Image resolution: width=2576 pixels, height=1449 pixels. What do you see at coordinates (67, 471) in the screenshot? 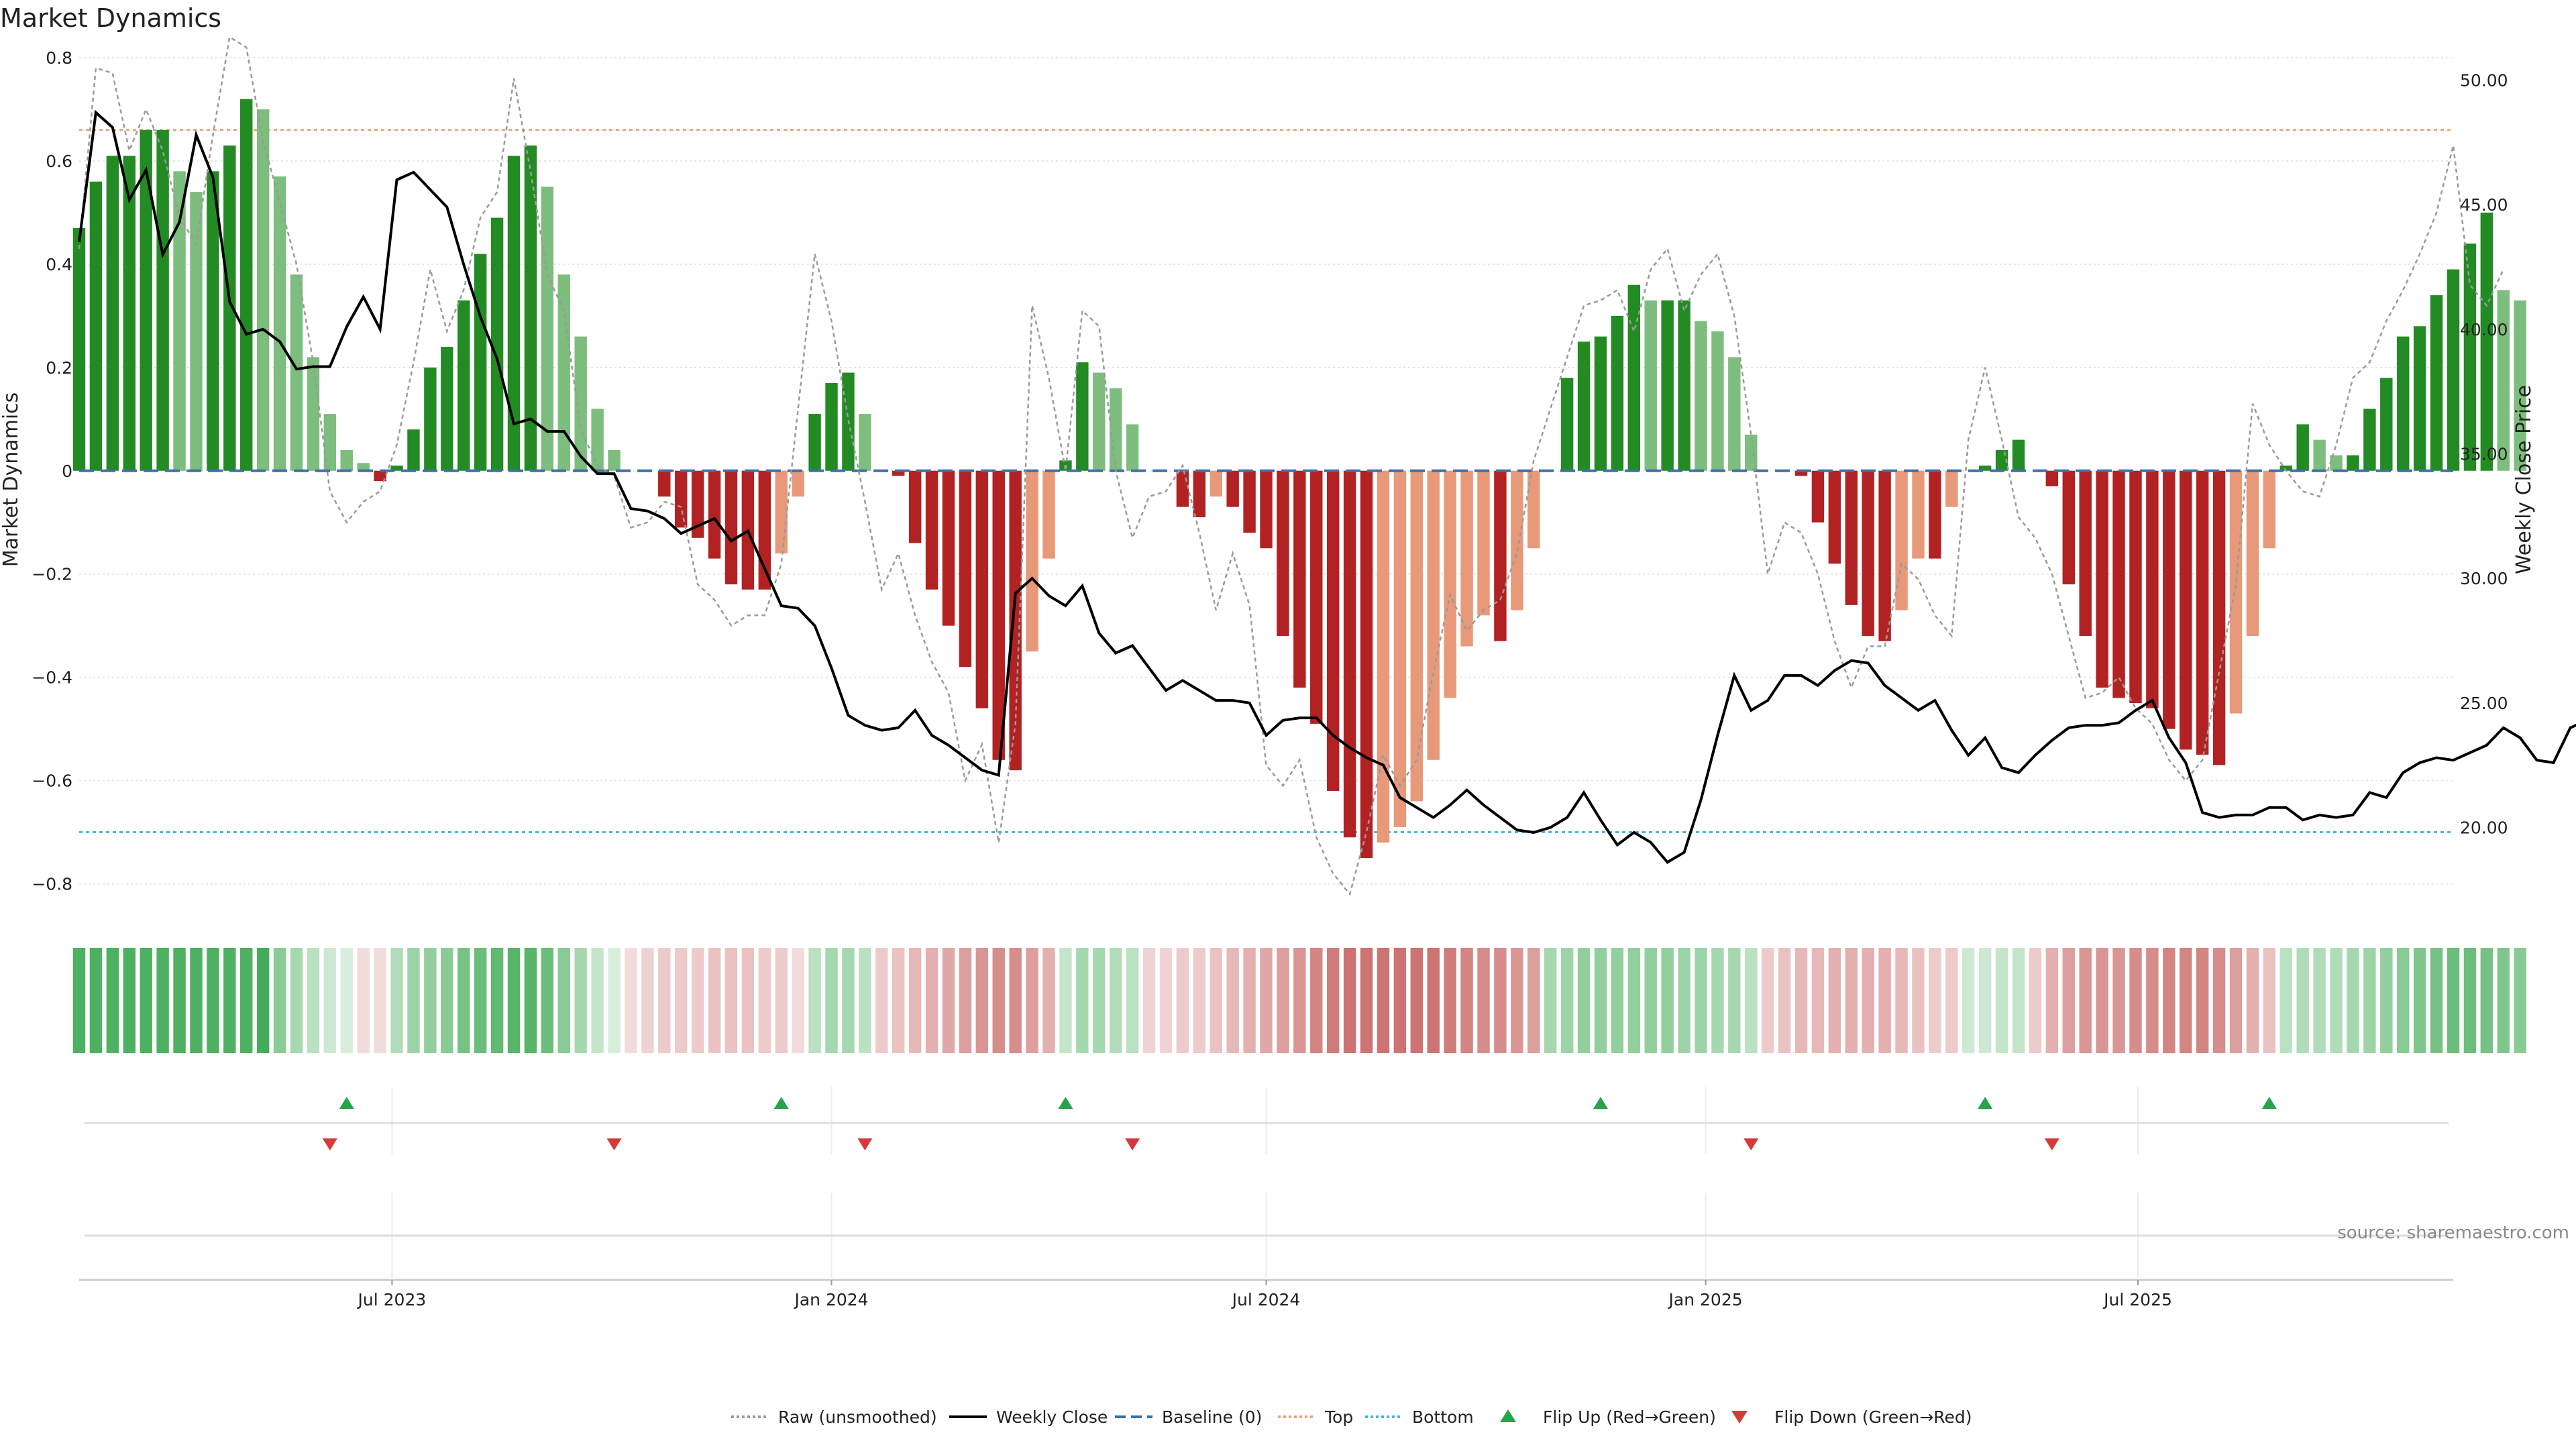
I see `left-tick-label: 0` at bounding box center [67, 471].